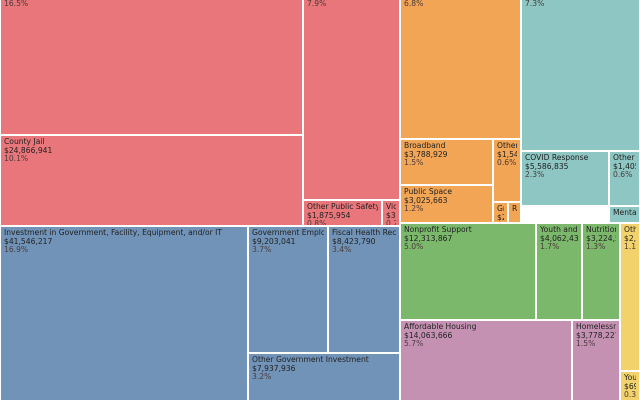 This screenshot has height=400, width=640. What do you see at coordinates (426, 154) in the screenshot?
I see `tile-value: $3,788,929` at bounding box center [426, 154].